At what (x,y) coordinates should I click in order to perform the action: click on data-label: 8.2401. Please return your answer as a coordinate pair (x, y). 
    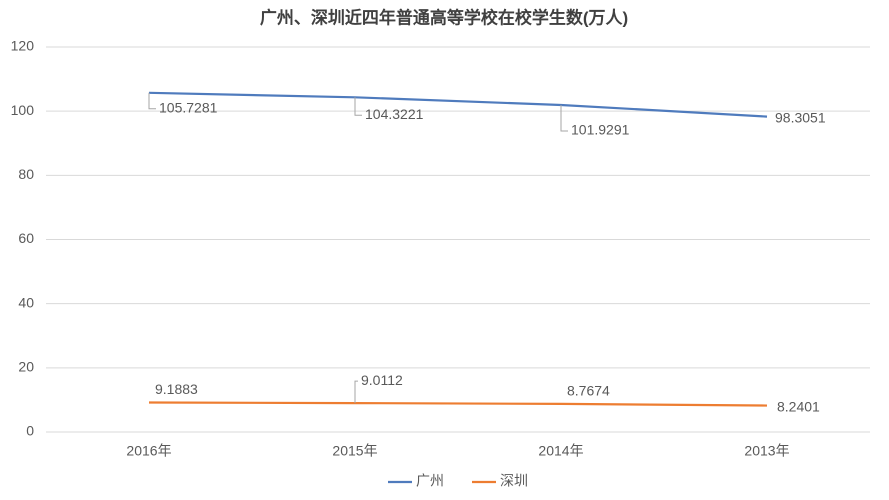
    Looking at the image, I should click on (798, 406).